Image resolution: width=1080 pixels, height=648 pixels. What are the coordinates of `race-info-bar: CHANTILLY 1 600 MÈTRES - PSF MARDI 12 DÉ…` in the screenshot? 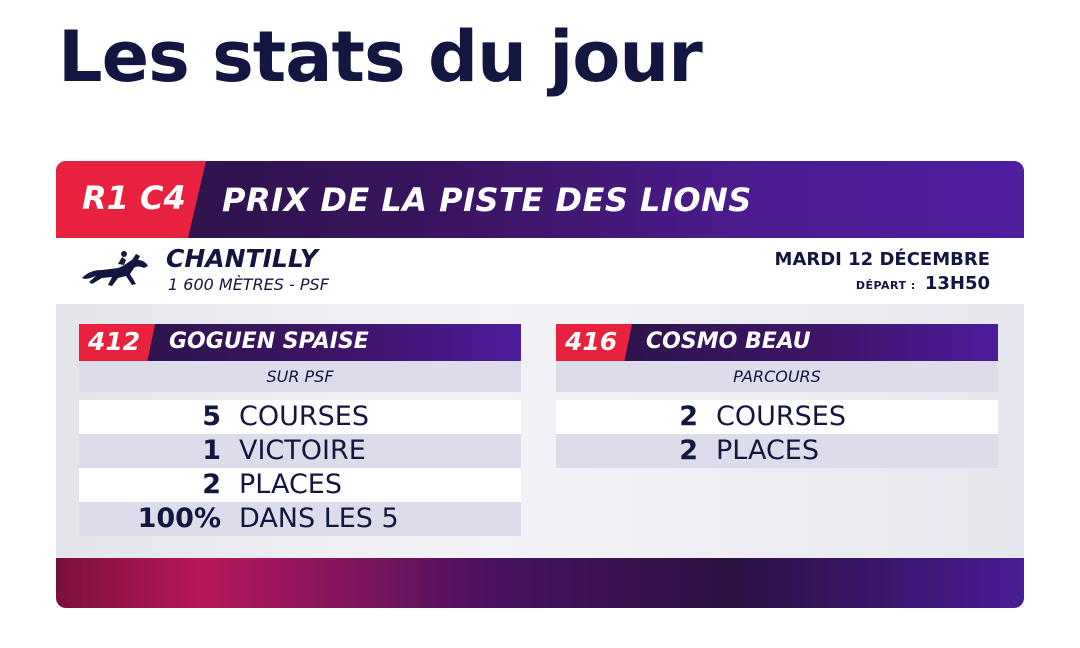 It's located at (540, 271).